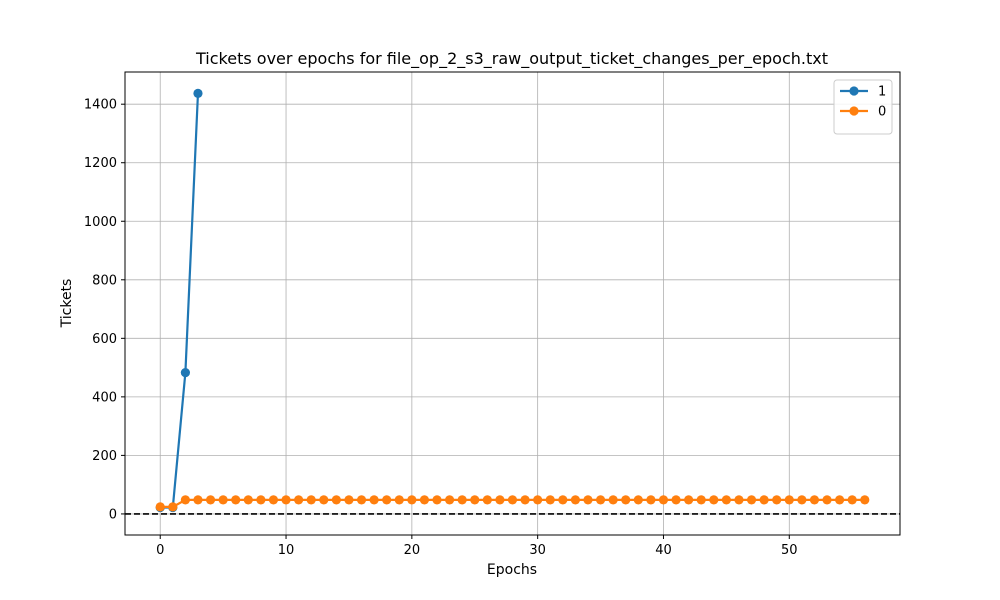  I want to click on legend: 10, so click(863, 107).